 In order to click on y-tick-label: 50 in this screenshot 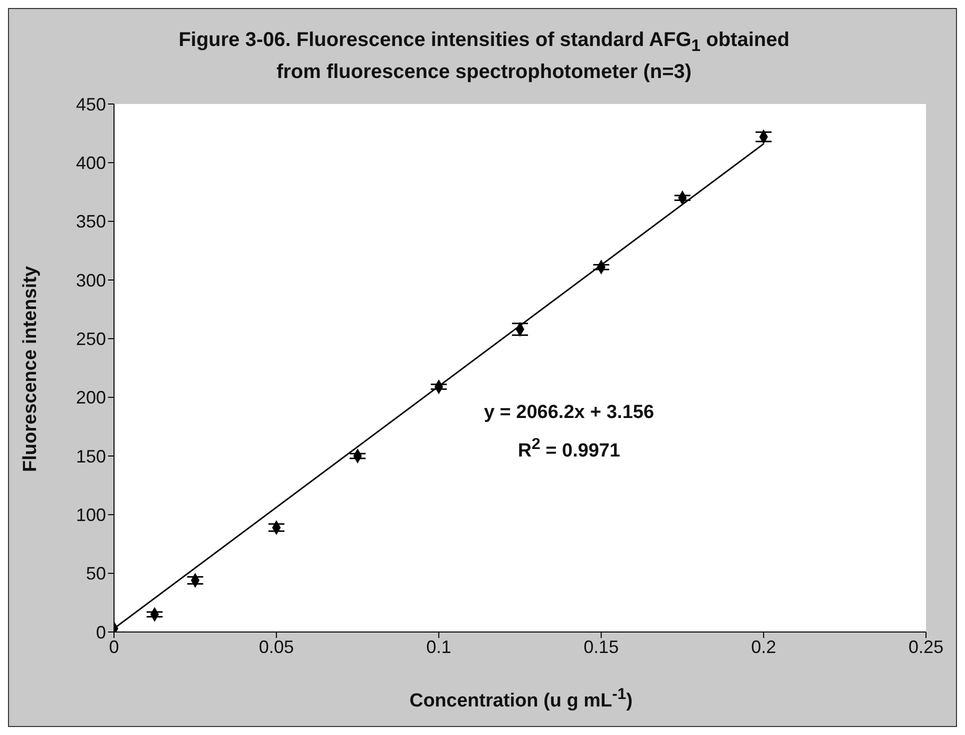, I will do `click(96, 574)`.